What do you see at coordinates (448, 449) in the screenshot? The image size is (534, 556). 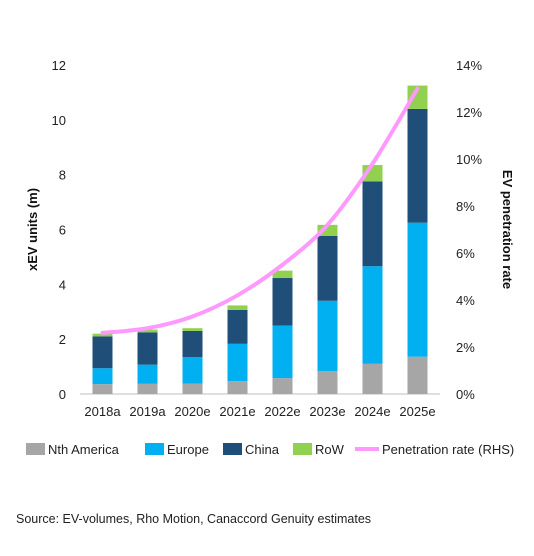 I see `legend-label-penetration-rate: Penetration rate (RHS)` at bounding box center [448, 449].